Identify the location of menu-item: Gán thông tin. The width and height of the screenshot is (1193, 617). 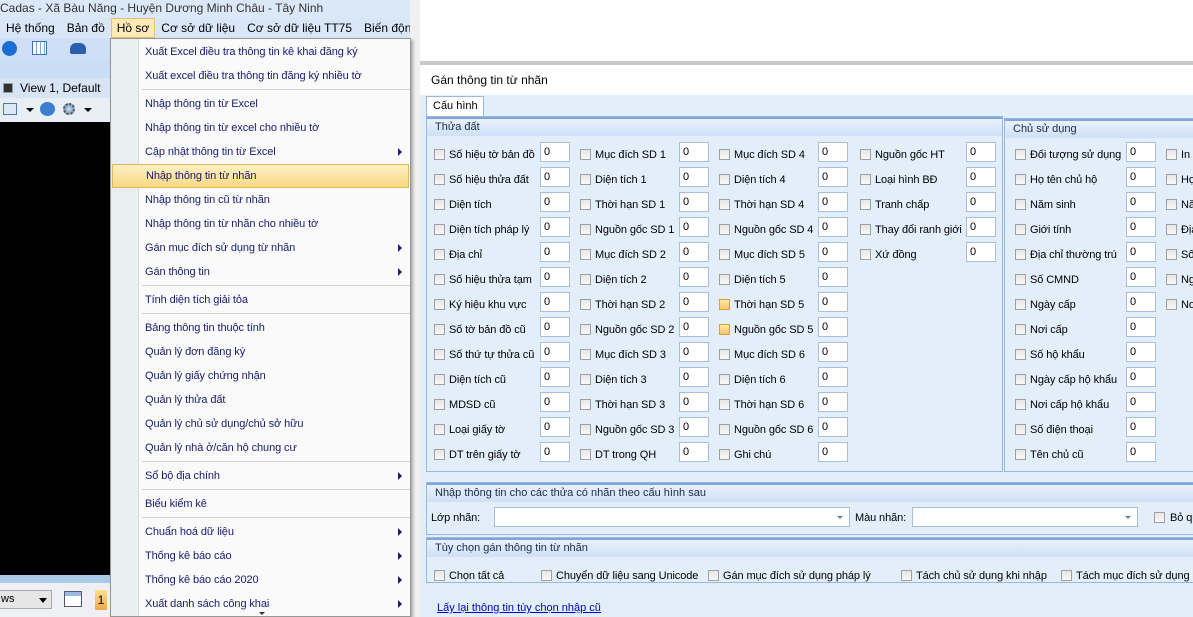
(260, 272).